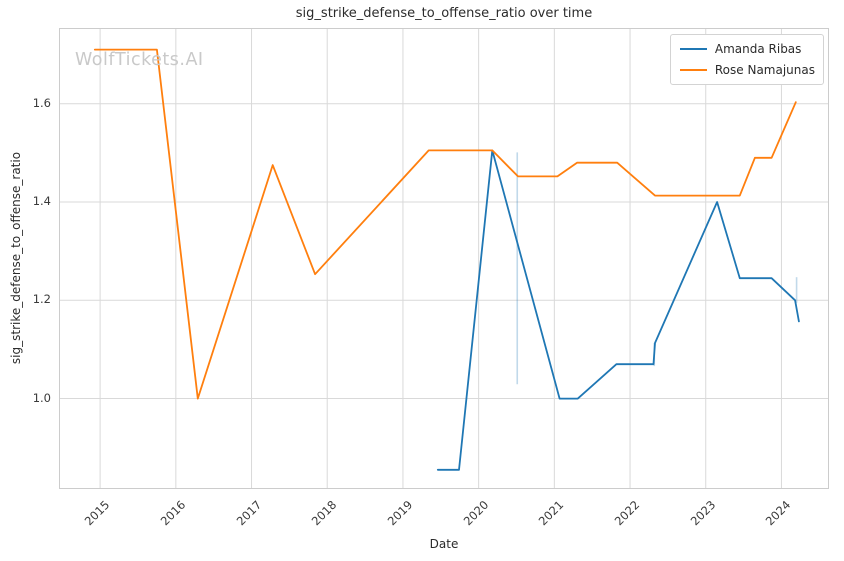 Image resolution: width=844 pixels, height=561 pixels. I want to click on y-tick-label: 1.6, so click(41, 102).